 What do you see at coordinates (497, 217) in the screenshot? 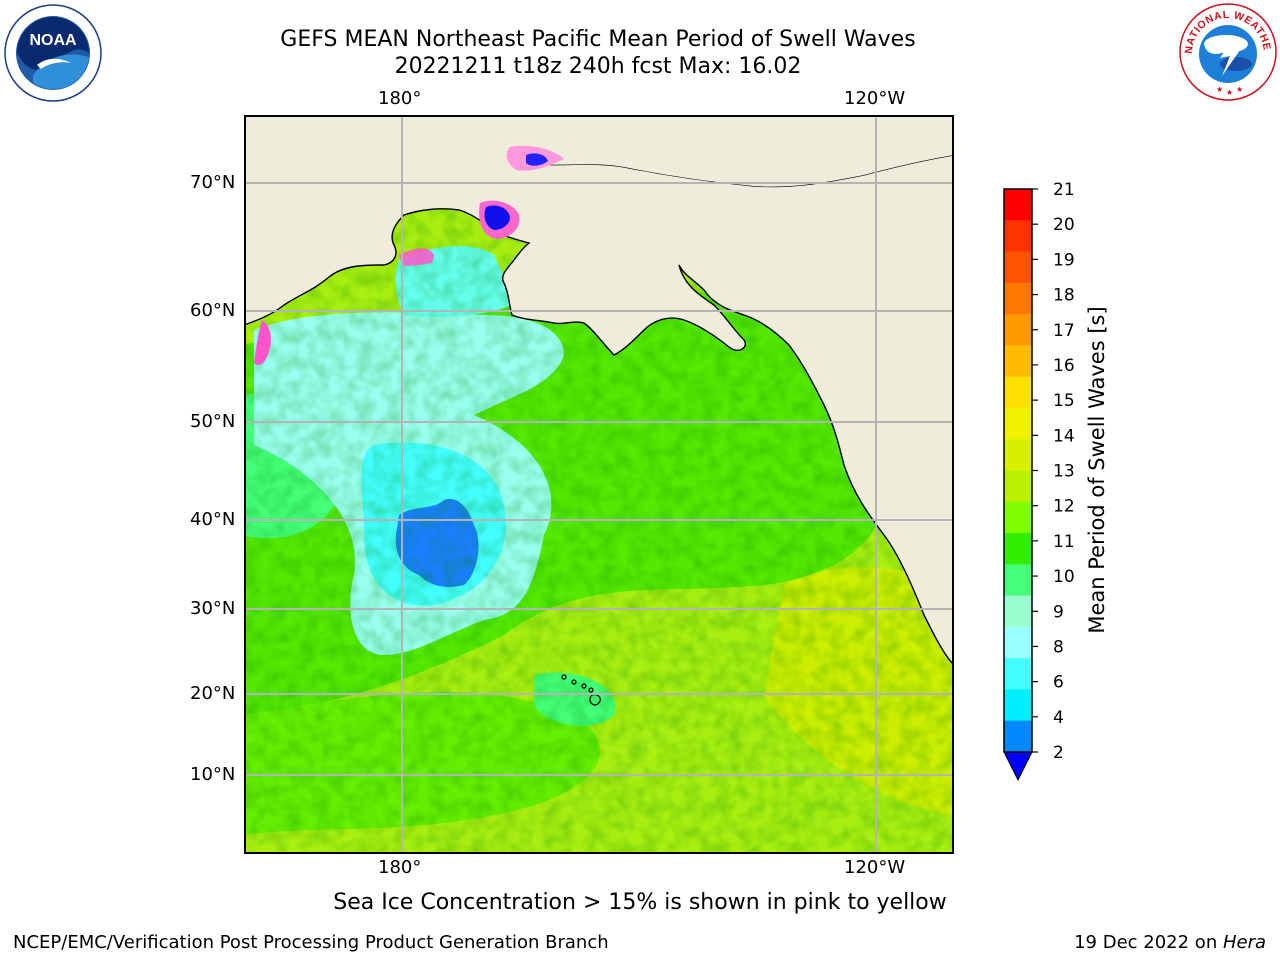
I see `sea-ice-chukchi-core` at bounding box center [497, 217].